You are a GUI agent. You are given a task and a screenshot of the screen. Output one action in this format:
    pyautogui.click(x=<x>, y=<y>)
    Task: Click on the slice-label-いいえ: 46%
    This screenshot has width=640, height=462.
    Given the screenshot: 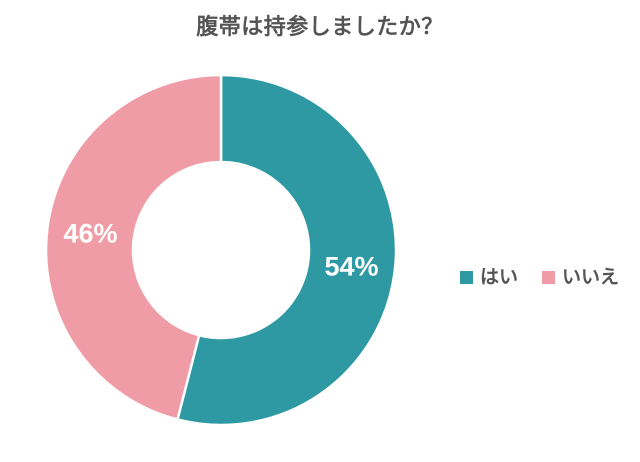 What is the action you would take?
    pyautogui.click(x=90, y=234)
    